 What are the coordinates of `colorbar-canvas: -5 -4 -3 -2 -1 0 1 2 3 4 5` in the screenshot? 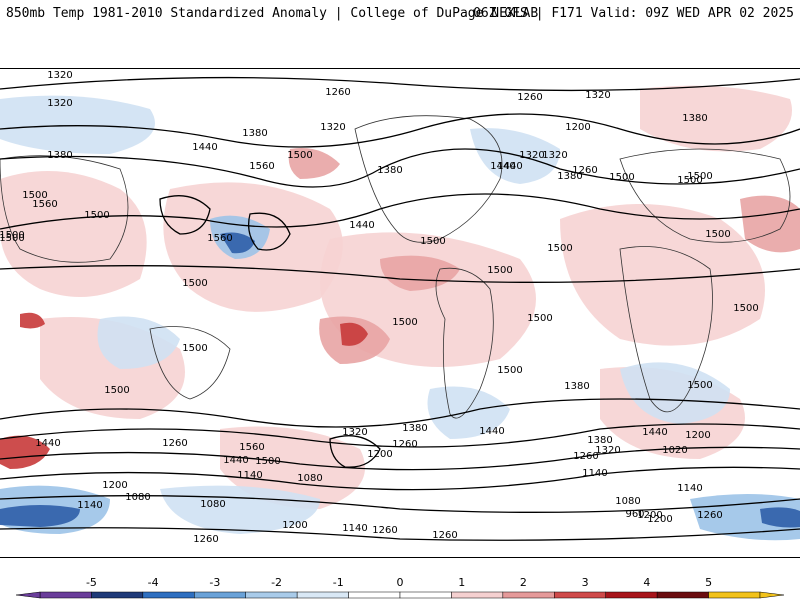 It's located at (400, 587).